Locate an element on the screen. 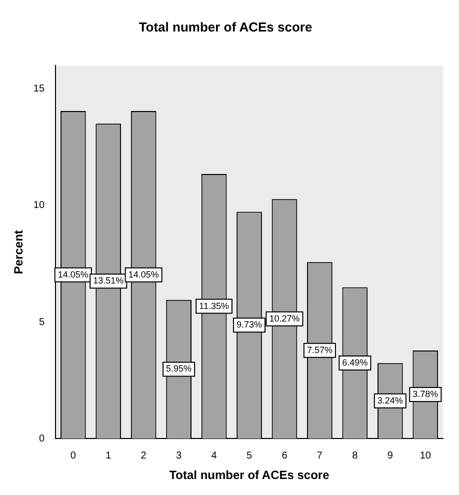 The width and height of the screenshot is (459, 495). y-tick-label: 0 is located at coordinates (41, 438).